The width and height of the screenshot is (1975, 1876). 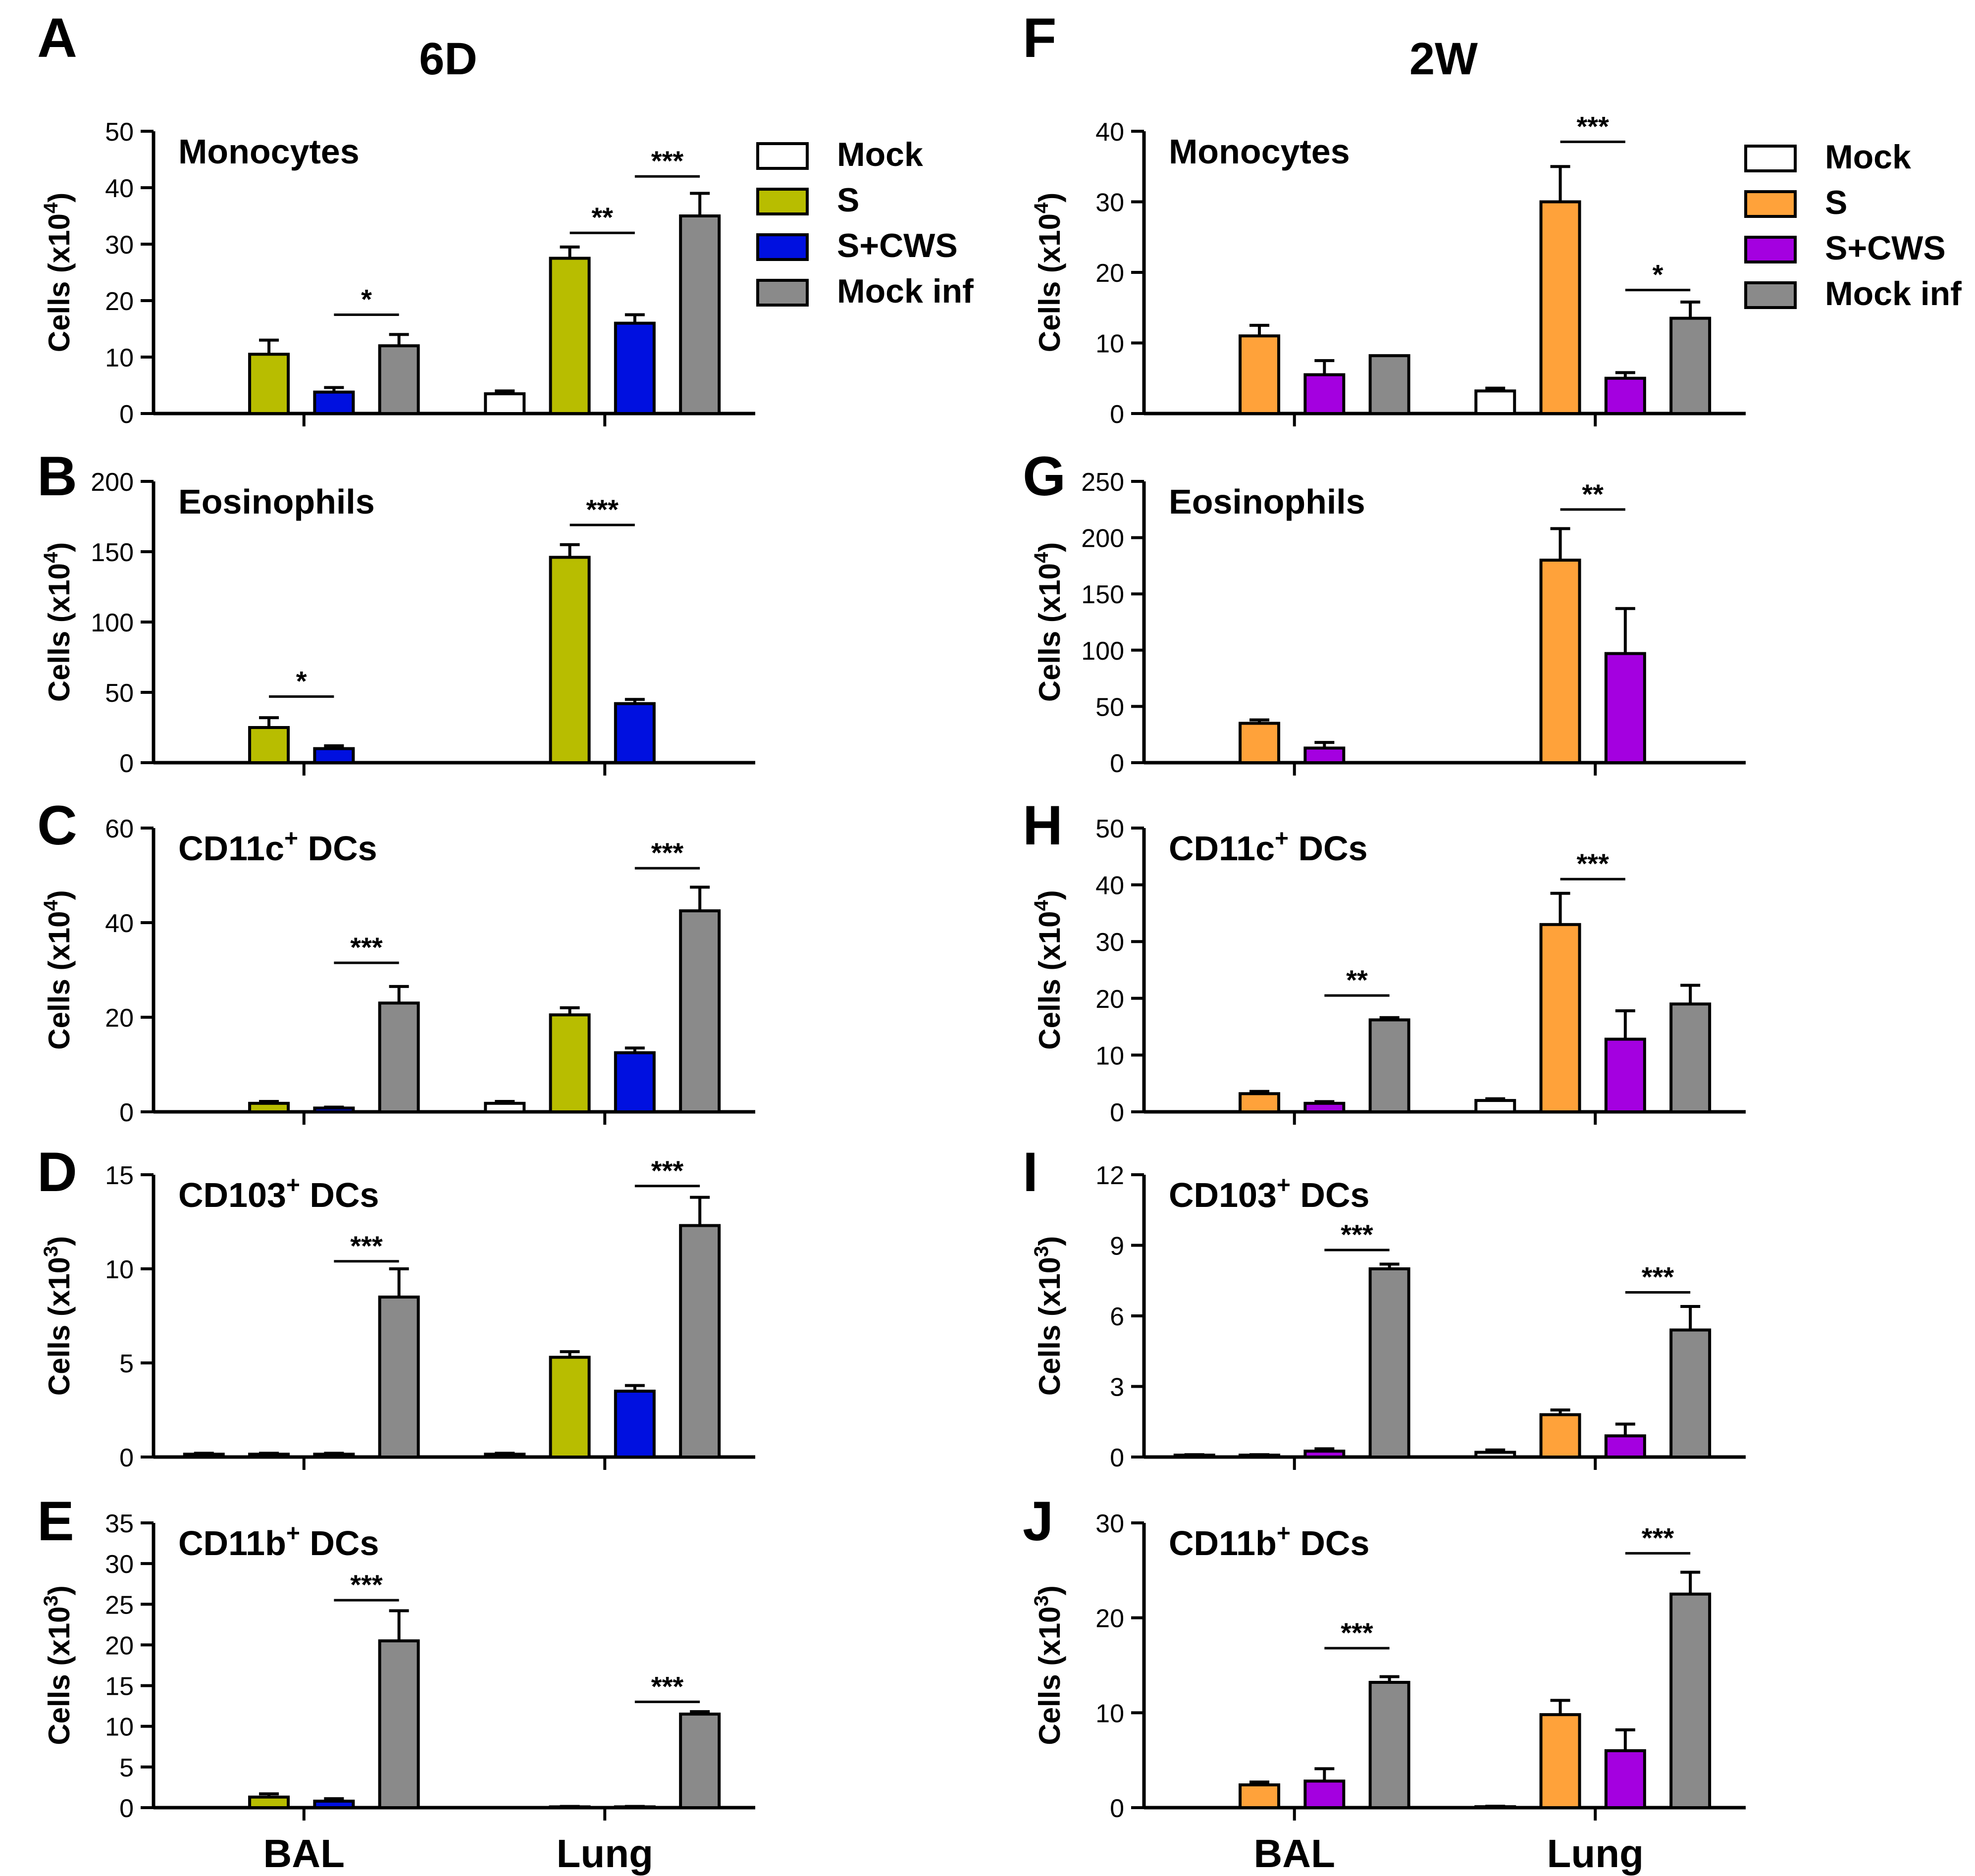 I want to click on panel-letter: B, so click(x=57, y=476).